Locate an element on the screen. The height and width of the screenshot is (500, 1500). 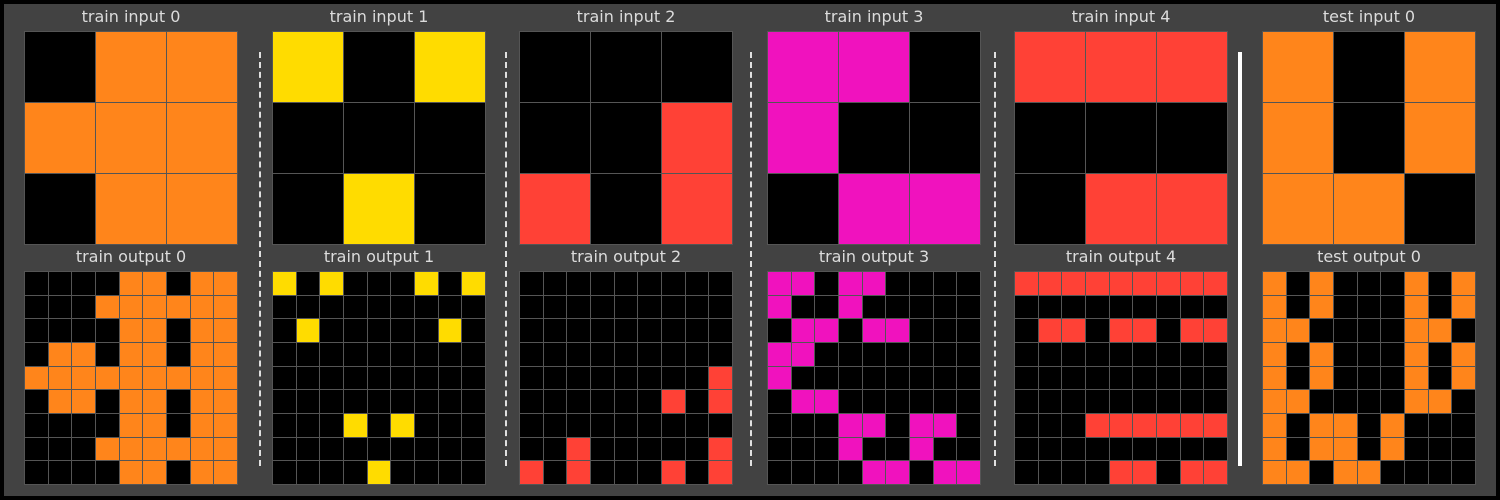
panel-title: test output 0 is located at coordinates (1369, 256).